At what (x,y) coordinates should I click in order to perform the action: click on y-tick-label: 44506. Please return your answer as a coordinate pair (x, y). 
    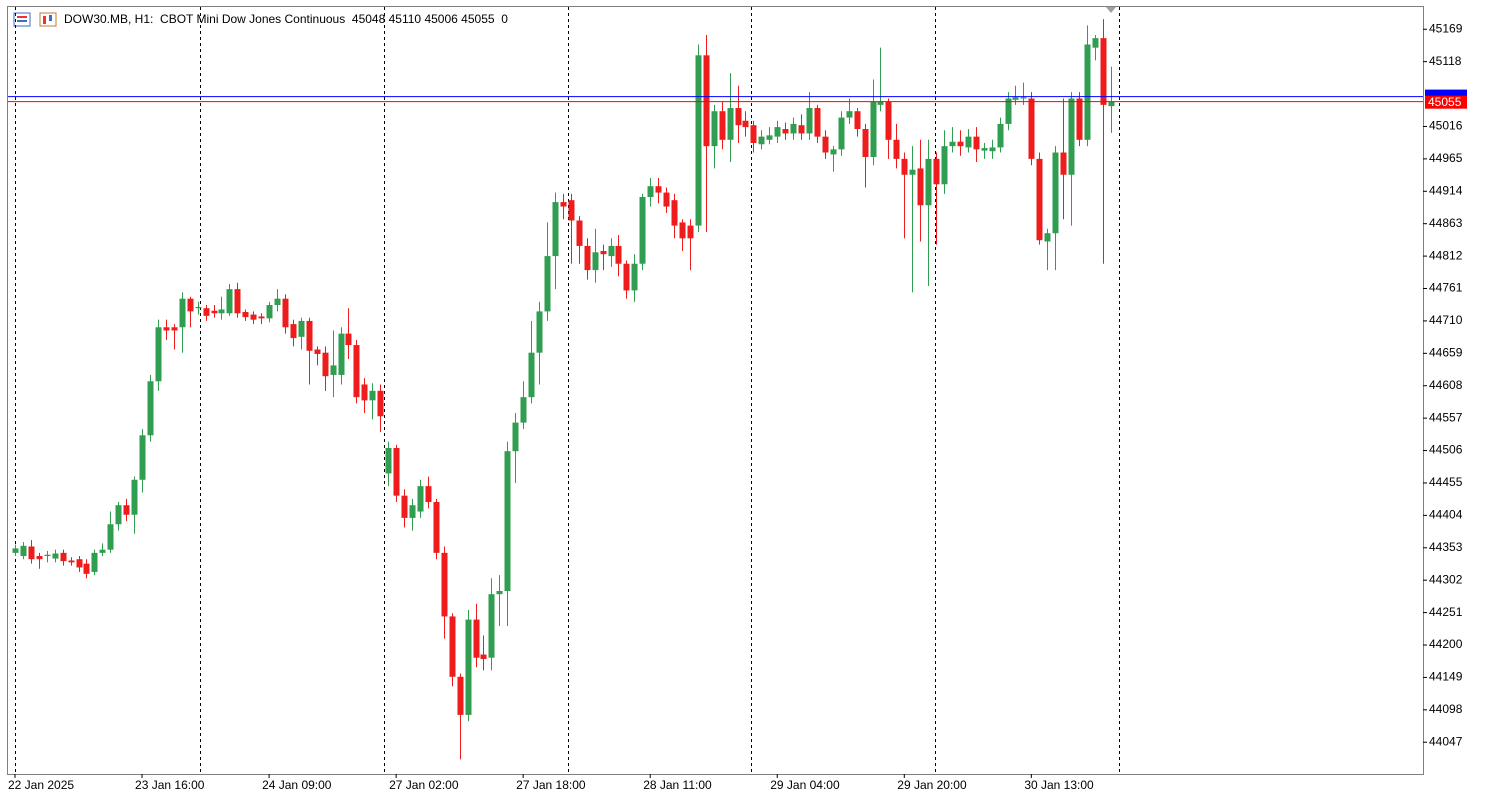
    Looking at the image, I should click on (1446, 450).